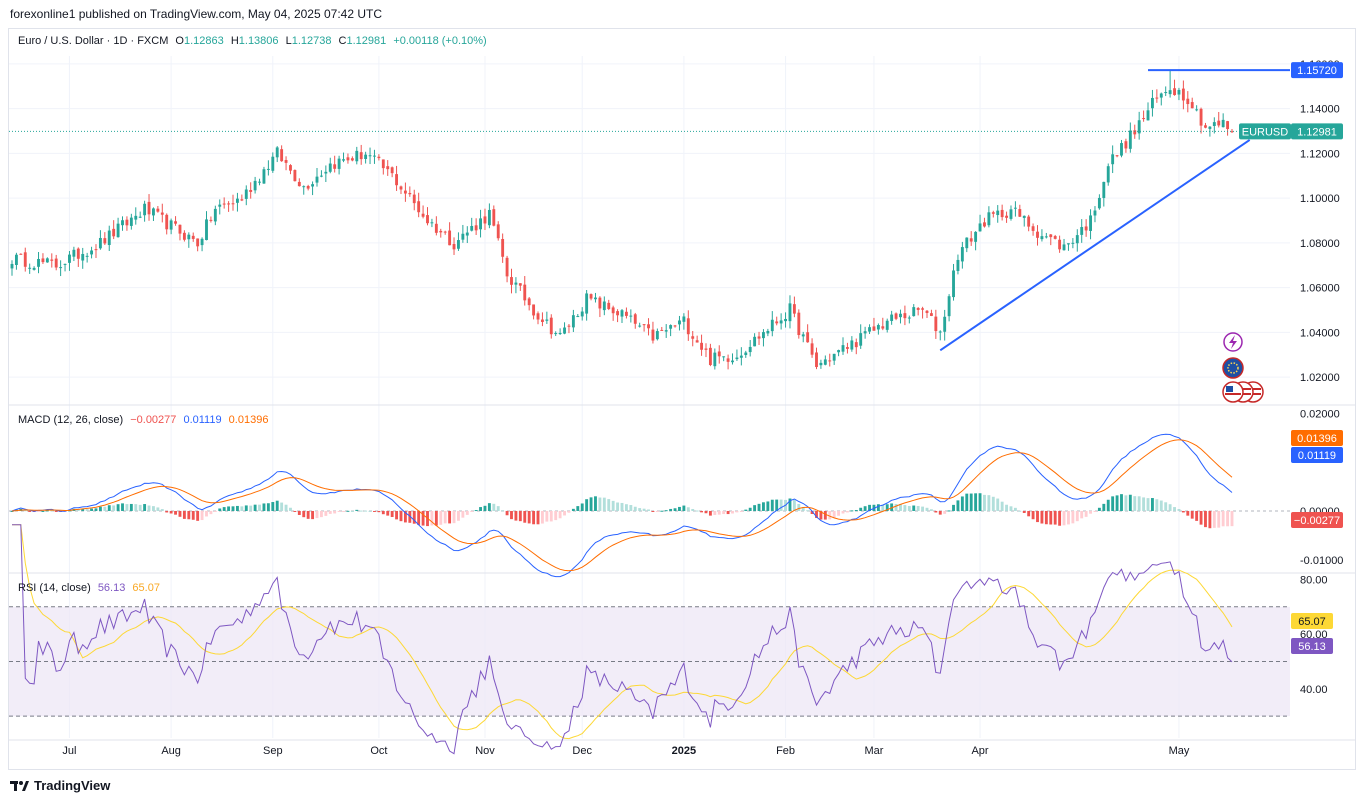 This screenshot has height=803, width=1364. I want to click on rsi-value-tag-text: 56.13, so click(1312, 647).